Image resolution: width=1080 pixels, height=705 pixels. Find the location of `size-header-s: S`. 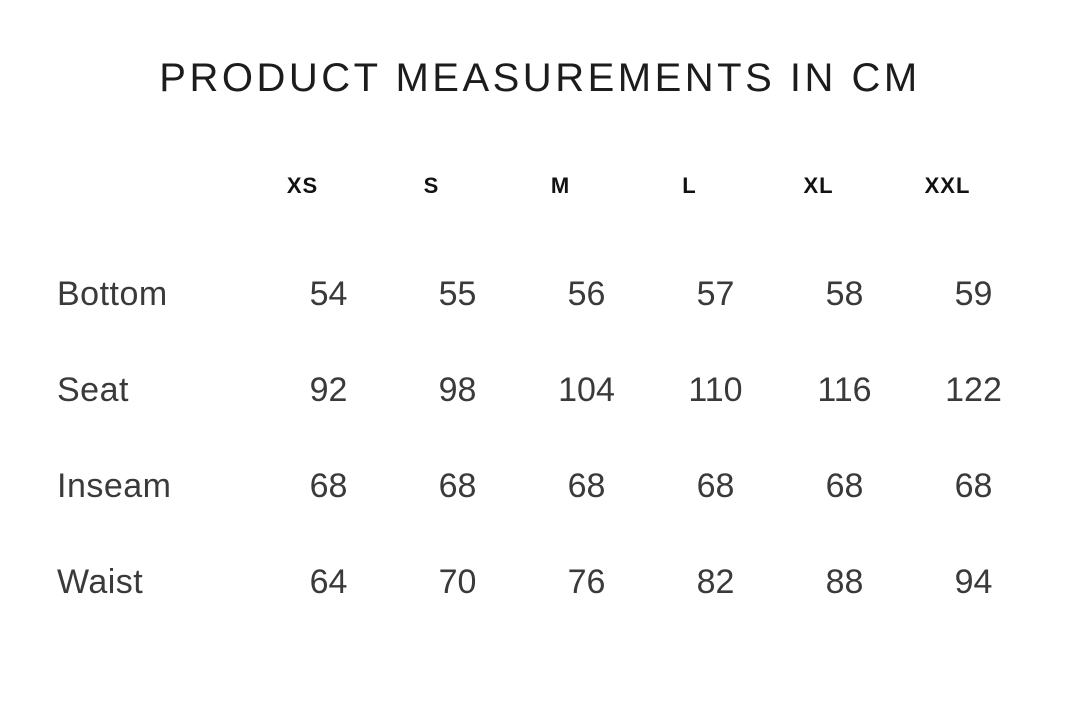

size-header-s: S is located at coordinates (457, 186).